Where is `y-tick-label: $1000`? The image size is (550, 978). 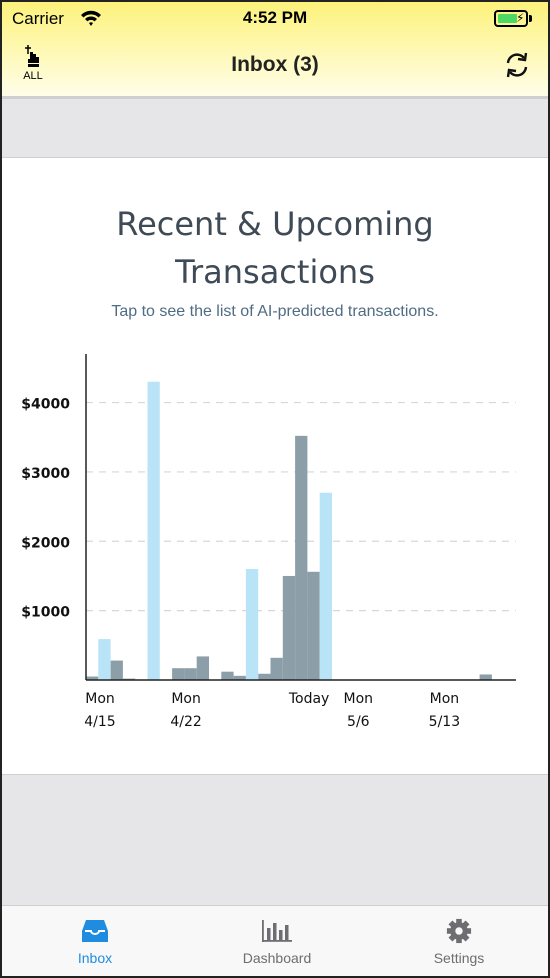 y-tick-label: $1000 is located at coordinates (45, 613).